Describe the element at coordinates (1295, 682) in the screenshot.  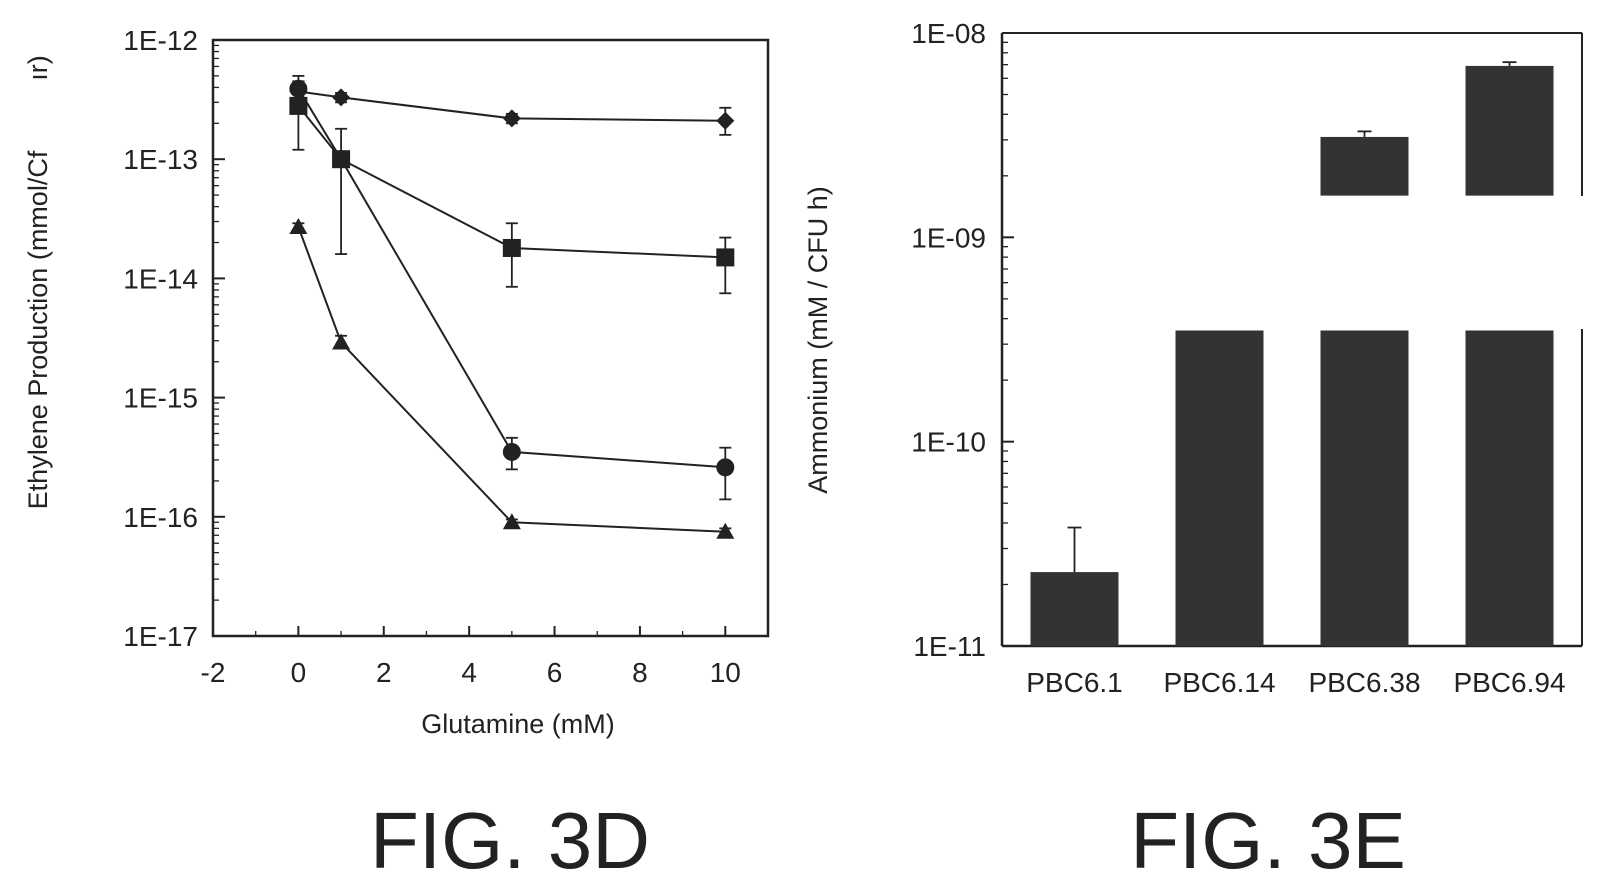
I see `chart-3e-category-labels: PBC6.1 PBC6.14 PBC6.38 PBC6.94` at that location.